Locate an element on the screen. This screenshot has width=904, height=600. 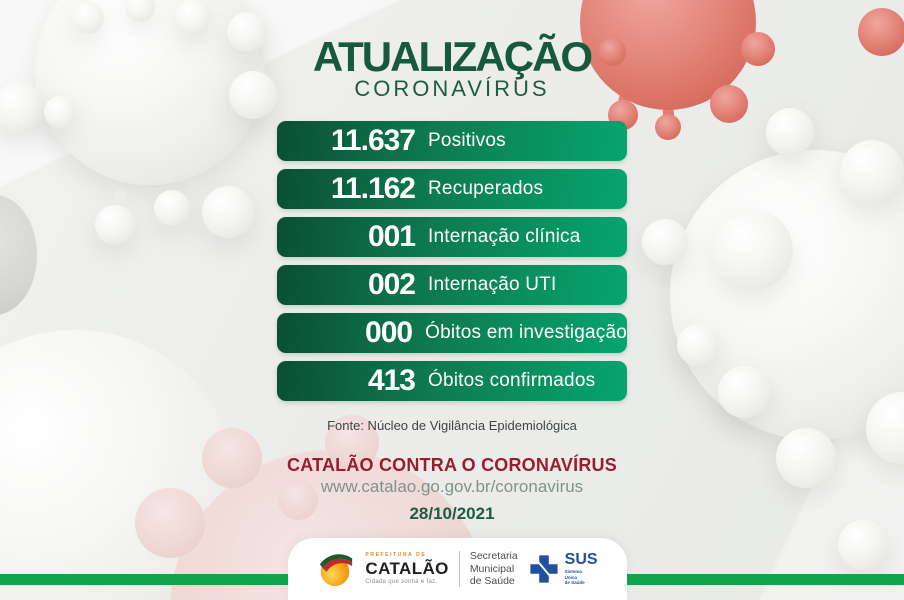
secretariat-line: Secretaria is located at coordinates (493, 556).